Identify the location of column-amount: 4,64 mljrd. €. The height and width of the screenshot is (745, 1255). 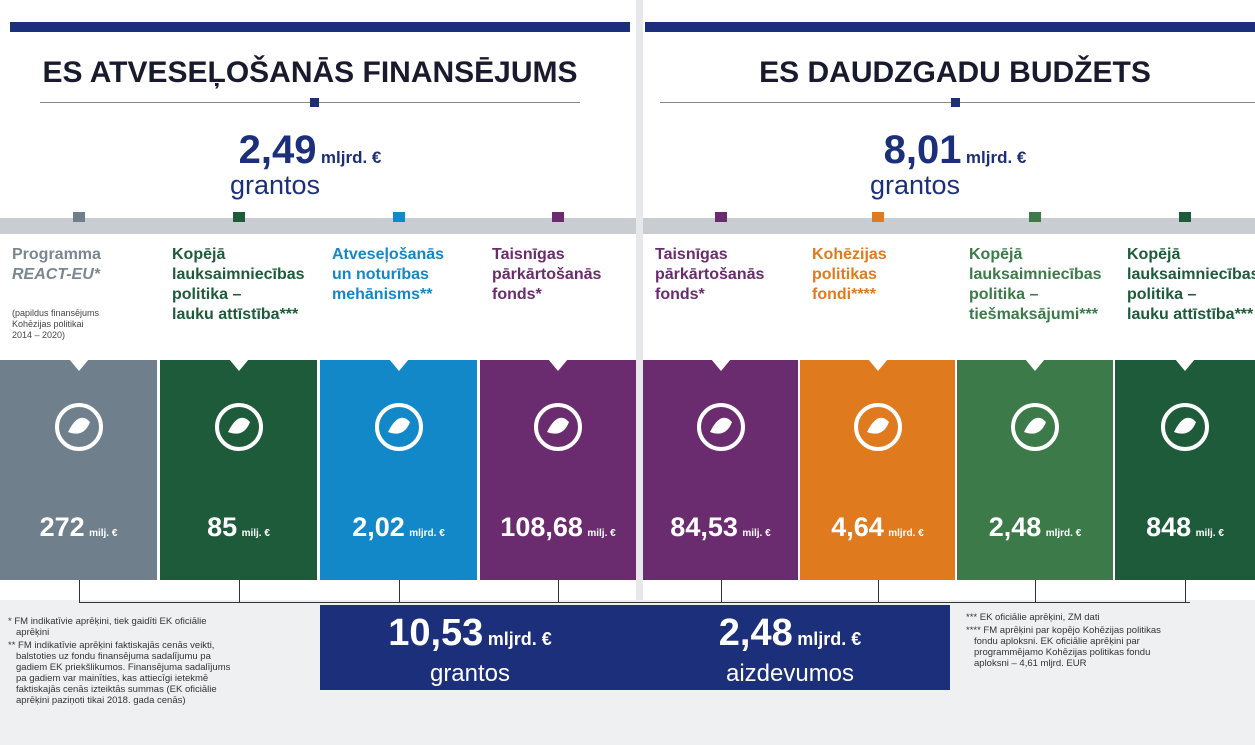
(877, 527).